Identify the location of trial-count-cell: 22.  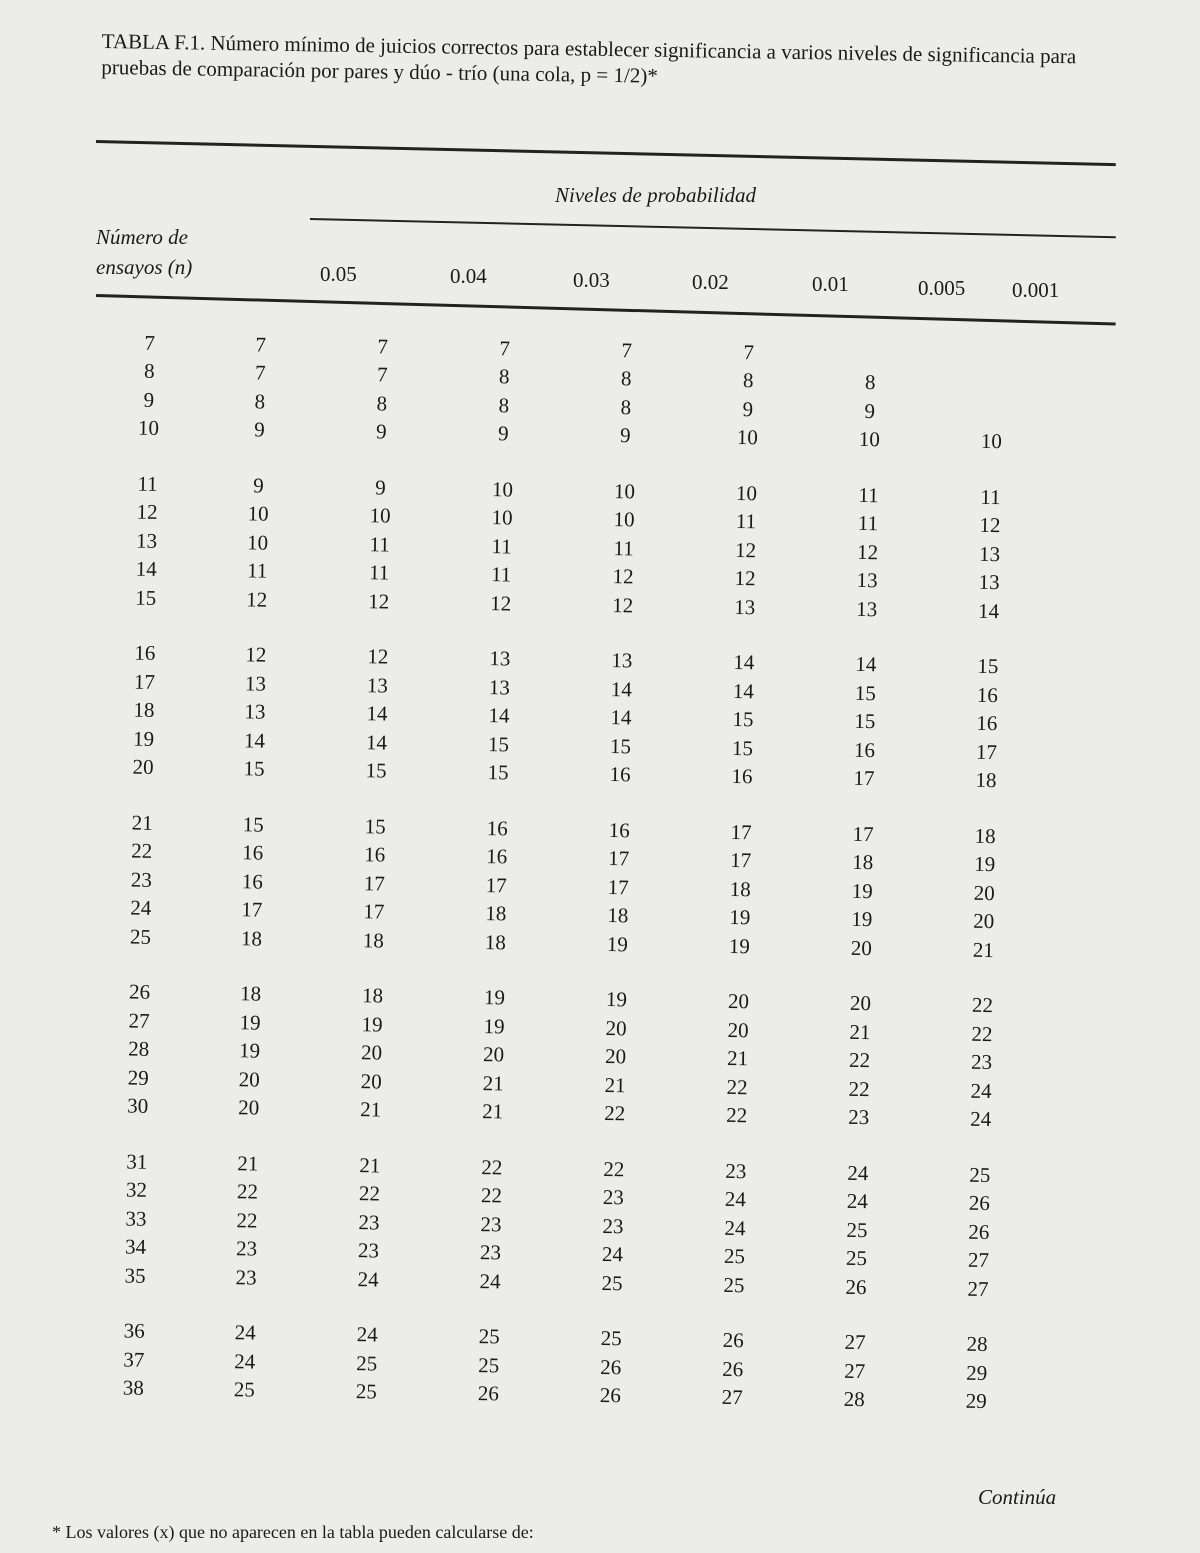
(142, 851).